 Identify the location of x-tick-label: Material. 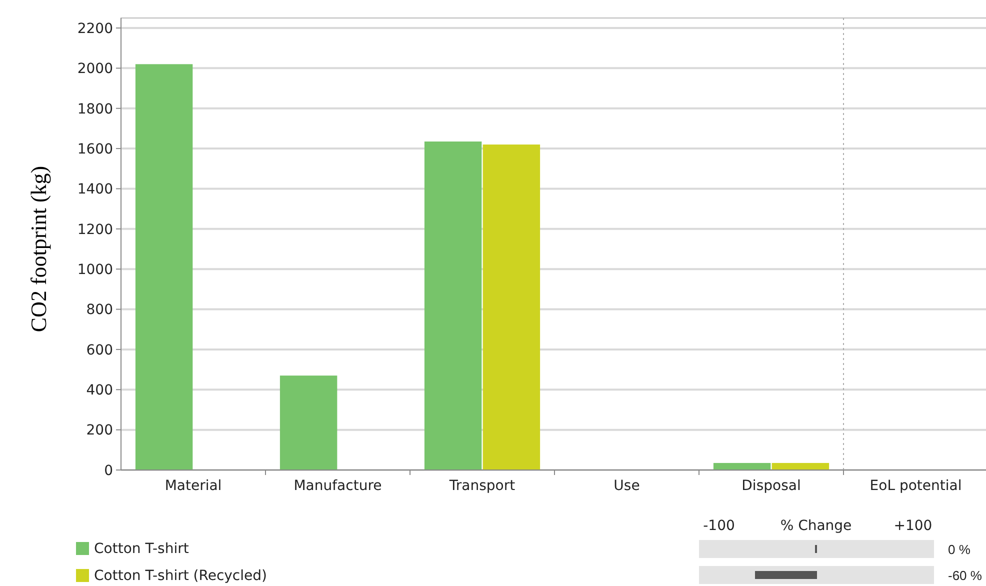
(193, 486).